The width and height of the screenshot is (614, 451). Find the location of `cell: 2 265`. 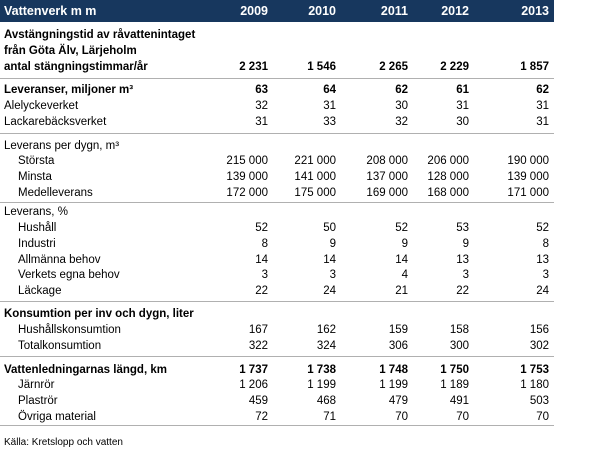

cell: 2 265 is located at coordinates (393, 67).